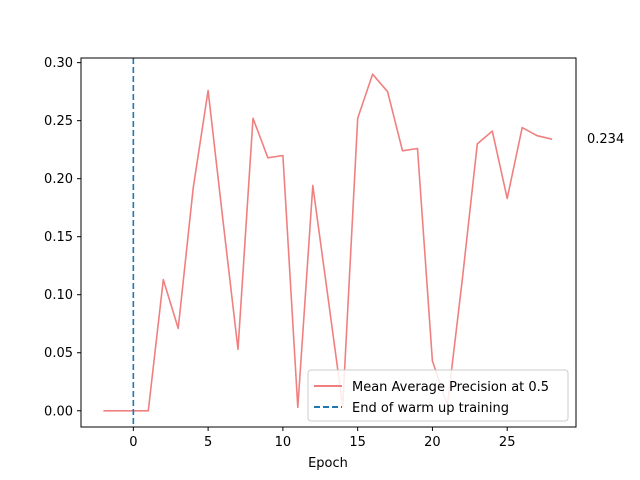 The height and width of the screenshot is (480, 640). I want to click on legend-label-map: Mean Average Precision at 0.5, so click(450, 387).